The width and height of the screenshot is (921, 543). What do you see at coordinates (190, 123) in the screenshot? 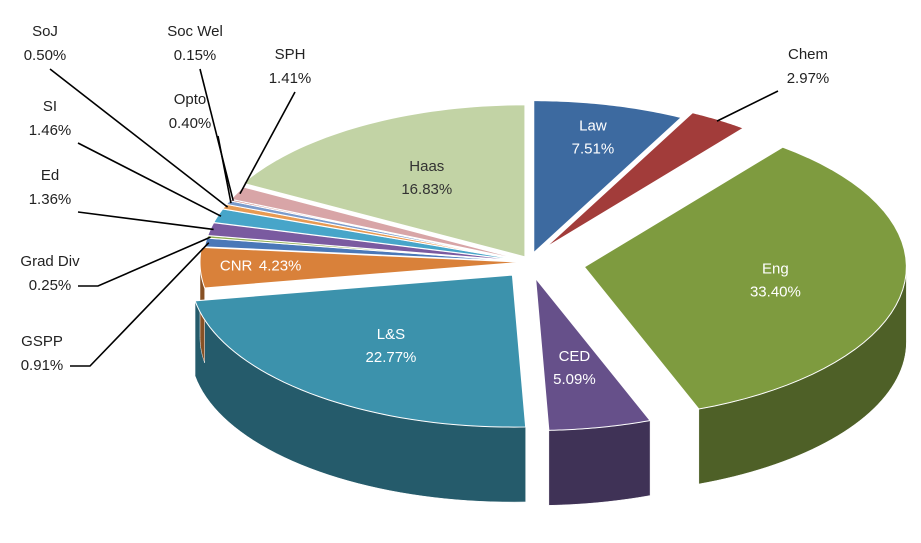
I see `slice-value: 0.40%` at bounding box center [190, 123].